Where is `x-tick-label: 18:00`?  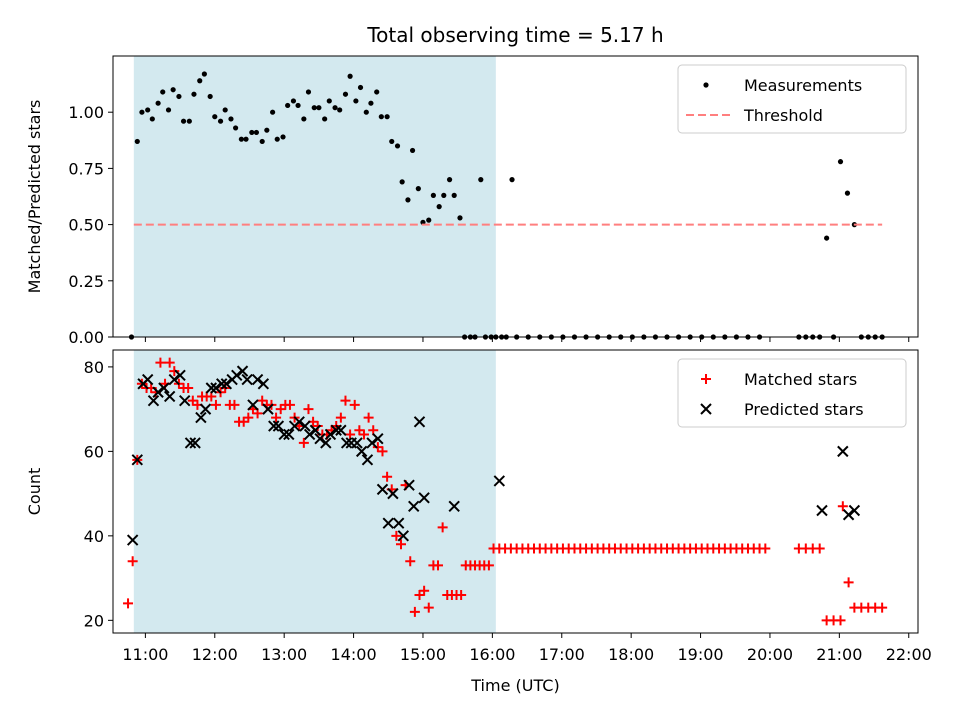
x-tick-label: 18:00 is located at coordinates (631, 654).